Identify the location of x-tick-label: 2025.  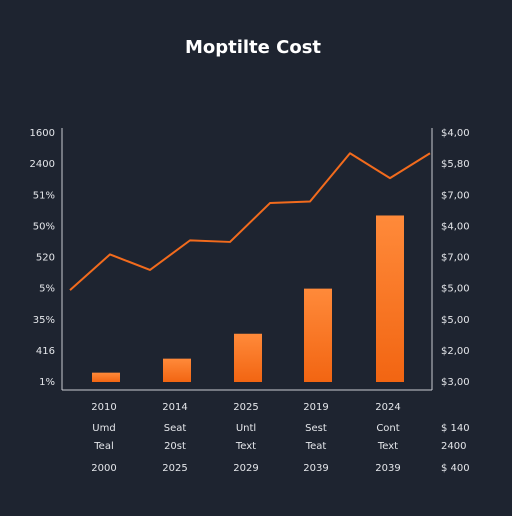
(245, 407).